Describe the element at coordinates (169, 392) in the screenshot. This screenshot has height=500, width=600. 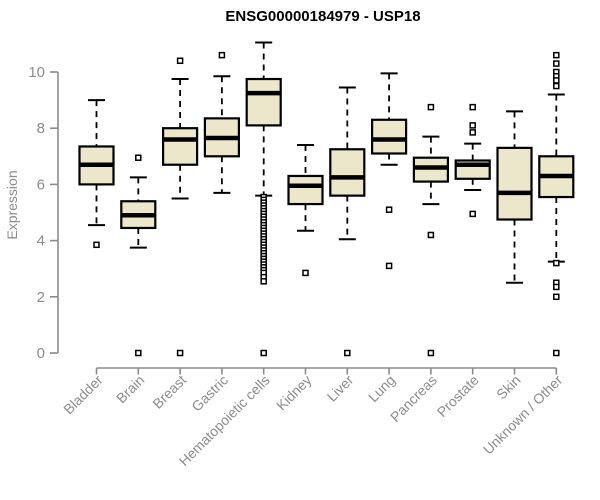
I see `x-tick-label: Breast` at that location.